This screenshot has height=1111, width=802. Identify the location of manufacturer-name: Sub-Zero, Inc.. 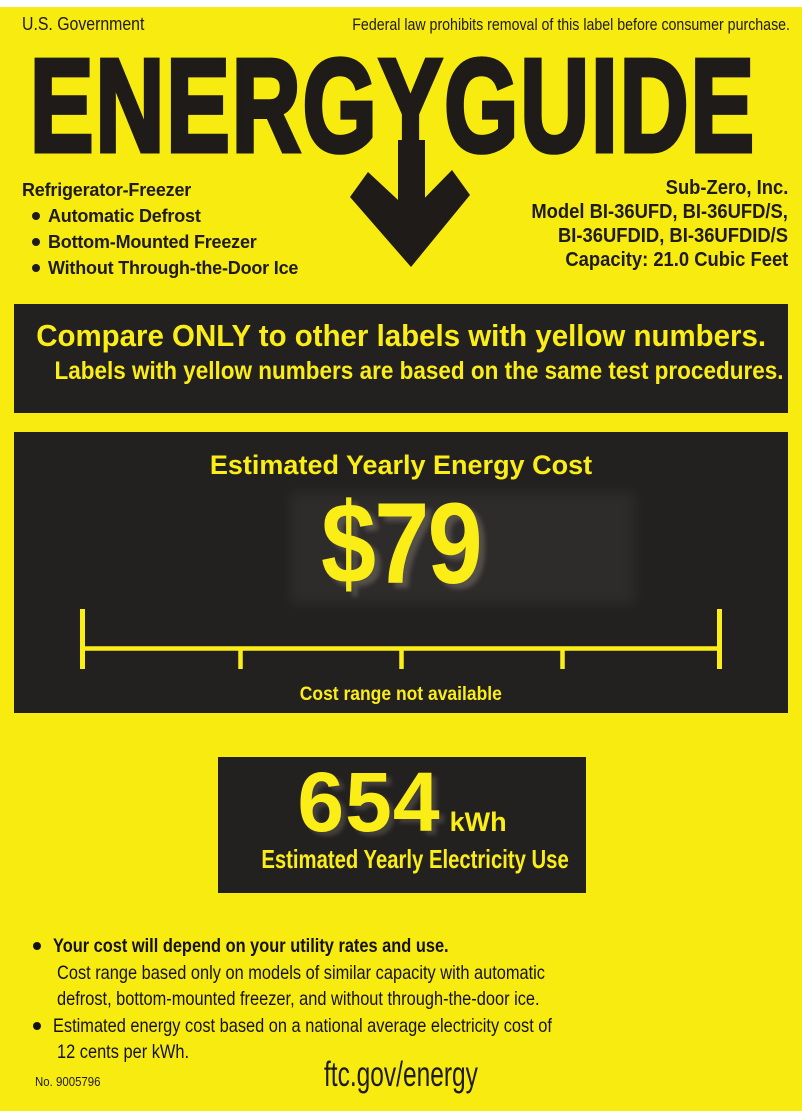
(726, 188).